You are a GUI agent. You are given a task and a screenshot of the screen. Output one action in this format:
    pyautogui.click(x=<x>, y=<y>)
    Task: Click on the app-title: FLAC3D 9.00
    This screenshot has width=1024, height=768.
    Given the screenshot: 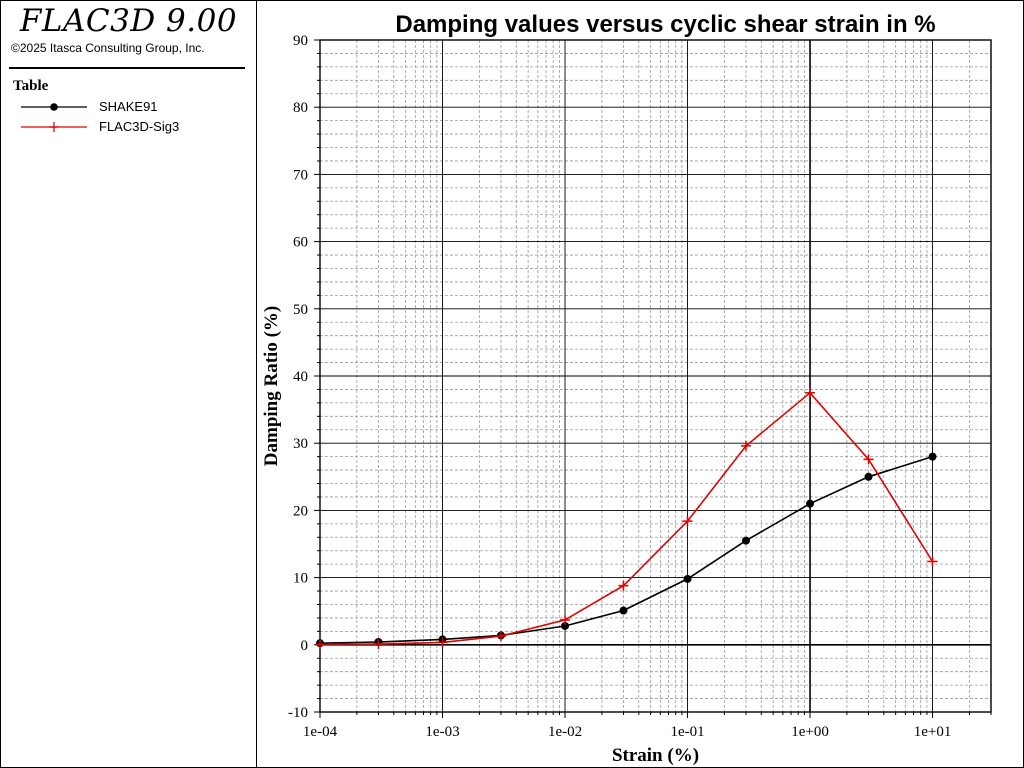 What is the action you would take?
    pyautogui.click(x=128, y=21)
    